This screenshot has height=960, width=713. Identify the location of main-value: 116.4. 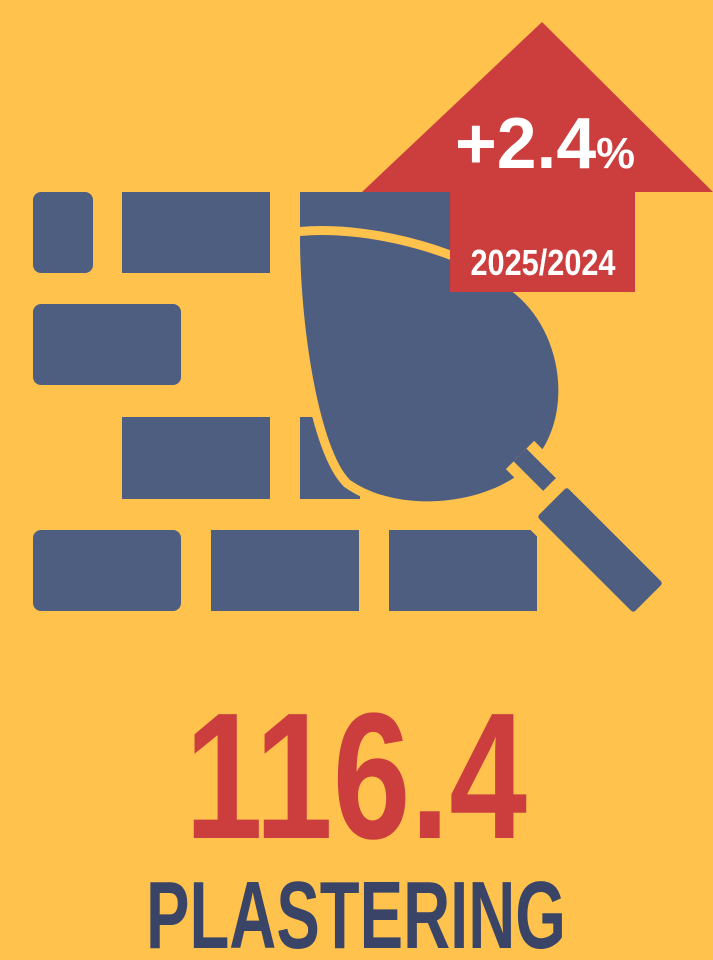
(356, 776).